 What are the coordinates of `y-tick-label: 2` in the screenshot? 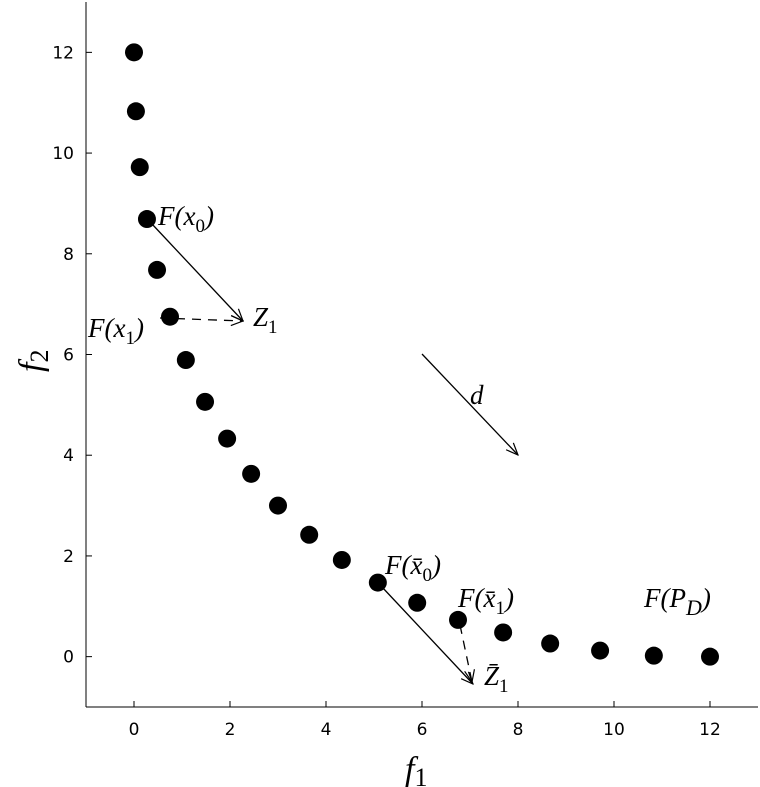 It's located at (68, 557).